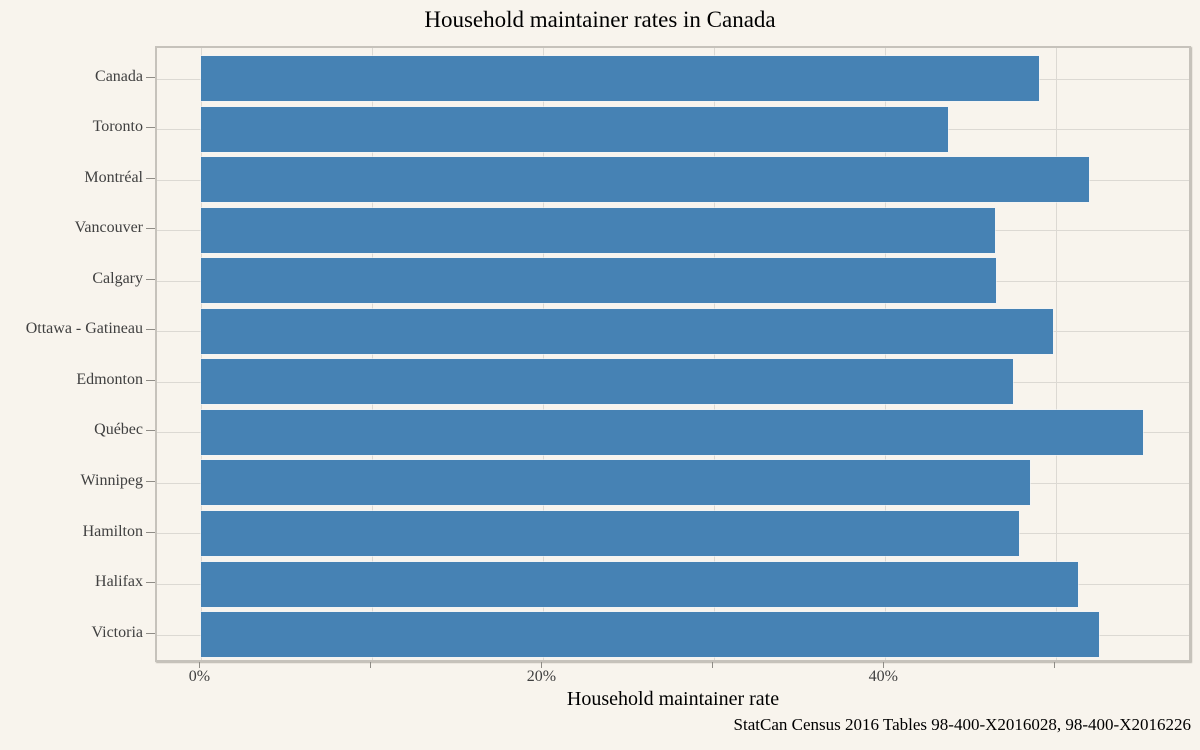 The height and width of the screenshot is (750, 1200). I want to click on v-gridline-40pct, so click(886, 354).